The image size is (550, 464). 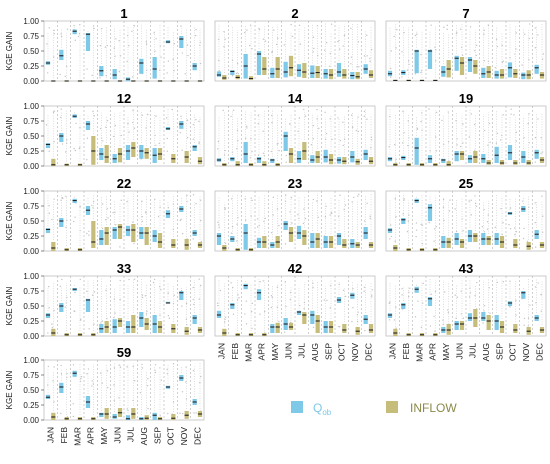 I want to click on month-label-jun: JUN, so click(x=459, y=351).